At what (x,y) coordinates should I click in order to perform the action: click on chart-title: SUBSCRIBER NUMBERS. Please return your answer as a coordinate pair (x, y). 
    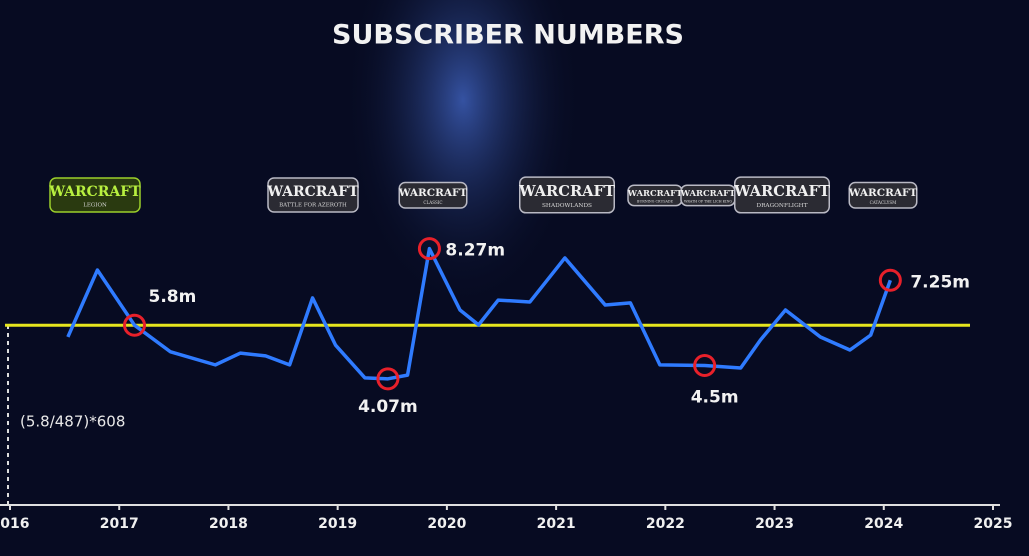
    Looking at the image, I should click on (508, 35).